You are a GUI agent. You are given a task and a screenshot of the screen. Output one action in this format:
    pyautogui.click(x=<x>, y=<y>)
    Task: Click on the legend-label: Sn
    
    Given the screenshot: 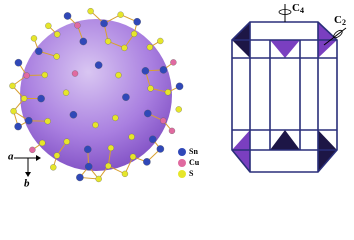 What is the action you would take?
    pyautogui.click(x=193, y=151)
    